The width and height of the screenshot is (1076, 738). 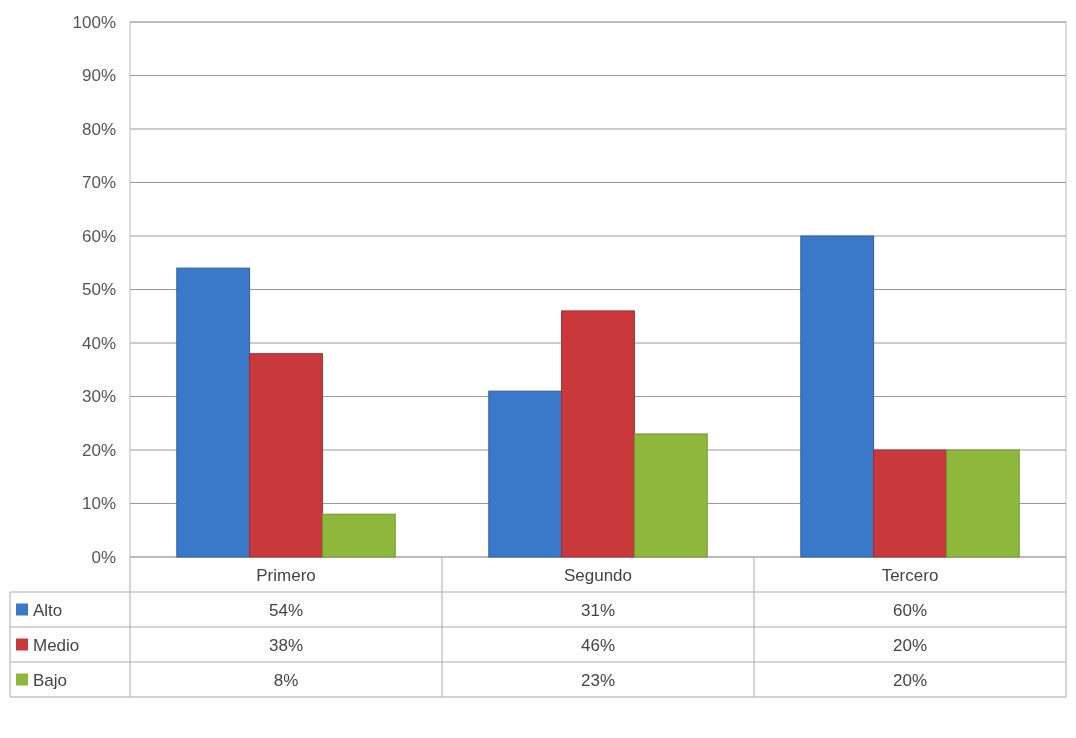 I want to click on legend-label: Medio, so click(x=56, y=645).